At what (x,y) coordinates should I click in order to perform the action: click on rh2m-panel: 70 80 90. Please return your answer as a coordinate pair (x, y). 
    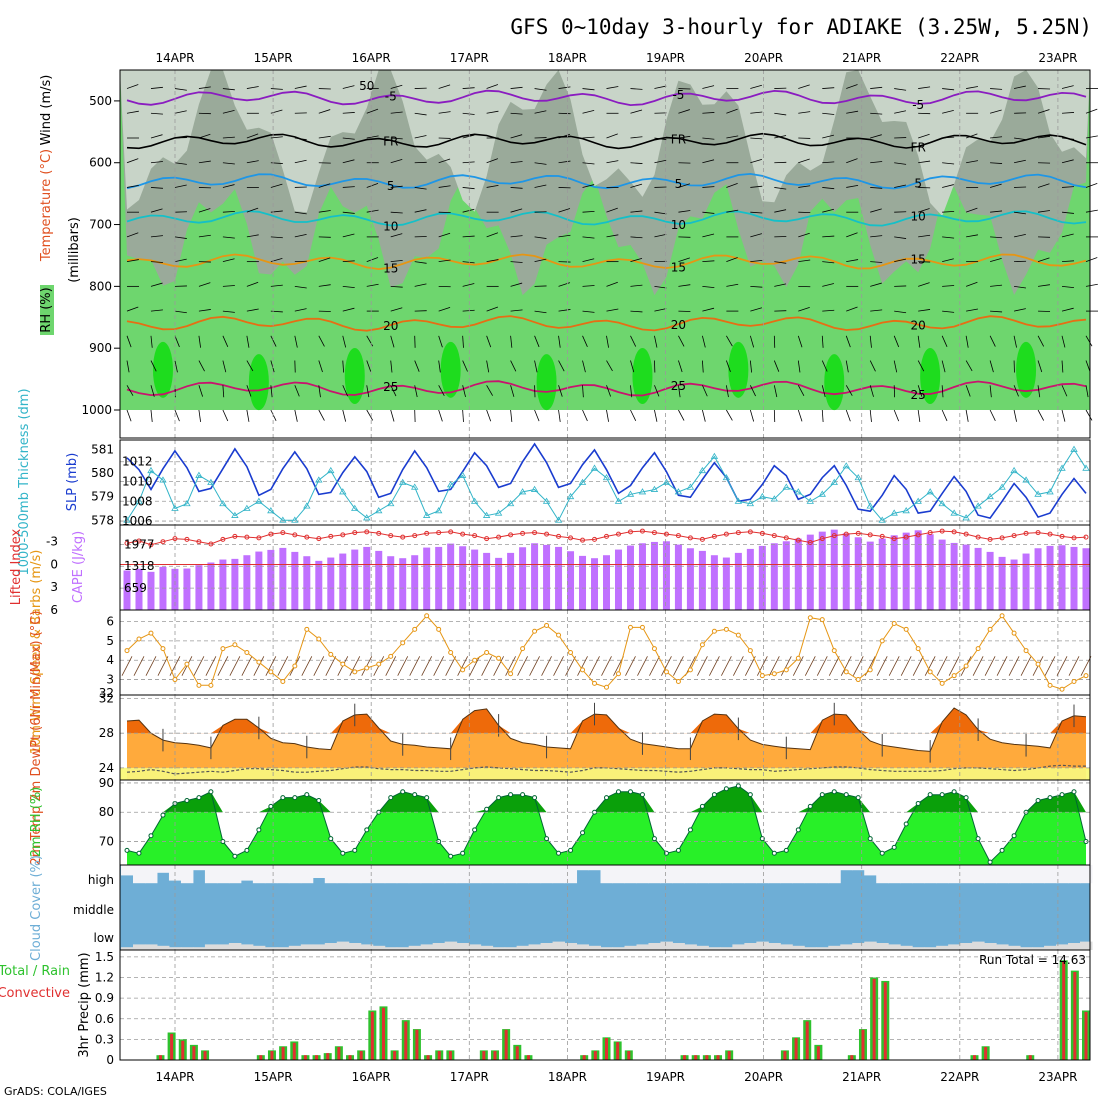
    Looking at the image, I should click on (594, 820).